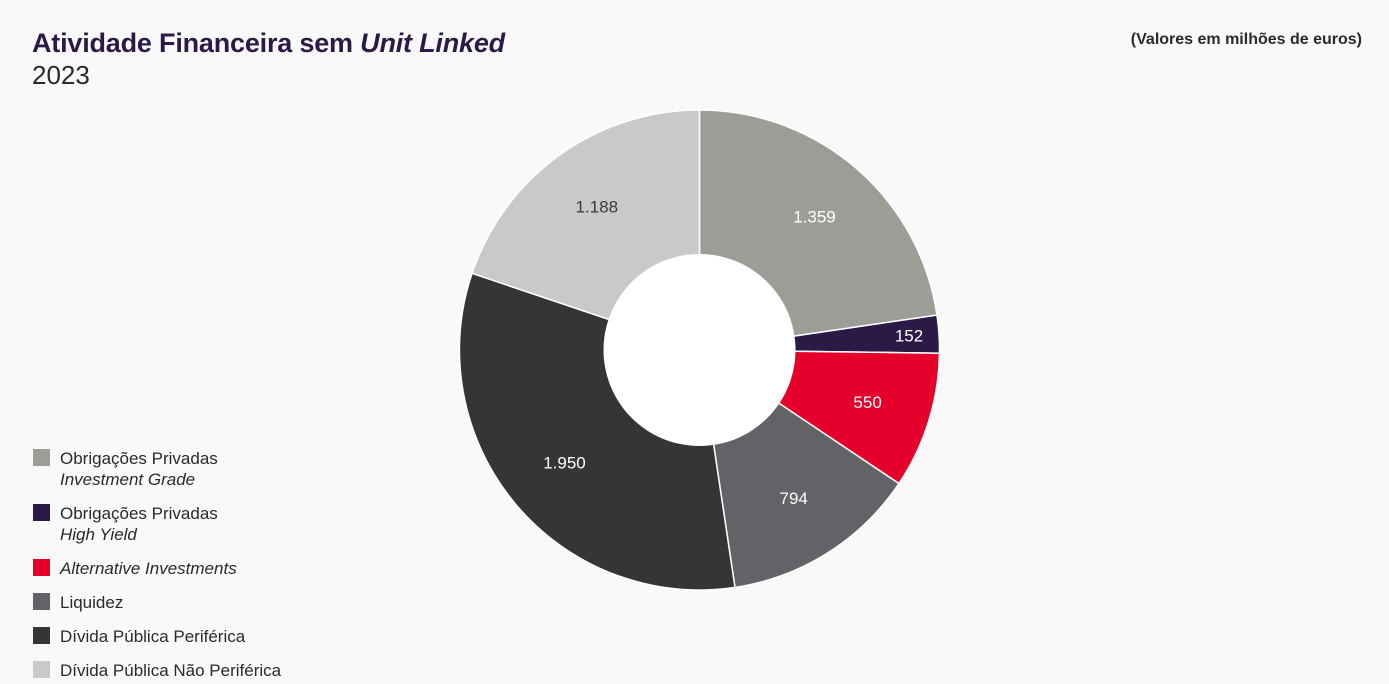 The width and height of the screenshot is (1389, 684). I want to click on slice-label-investment-grade: 1.359, so click(814, 216).